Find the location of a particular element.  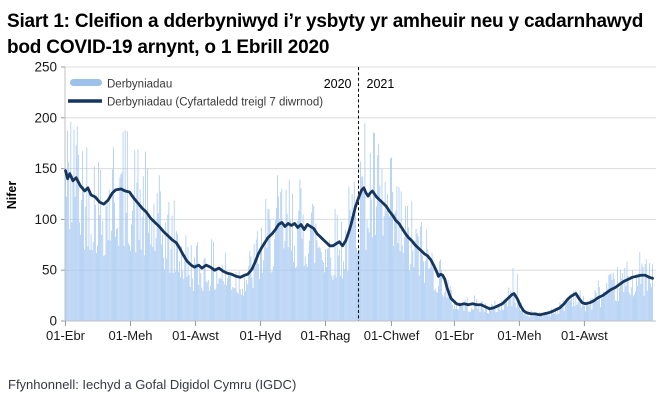

year-label-2021: 2021 is located at coordinates (381, 84).